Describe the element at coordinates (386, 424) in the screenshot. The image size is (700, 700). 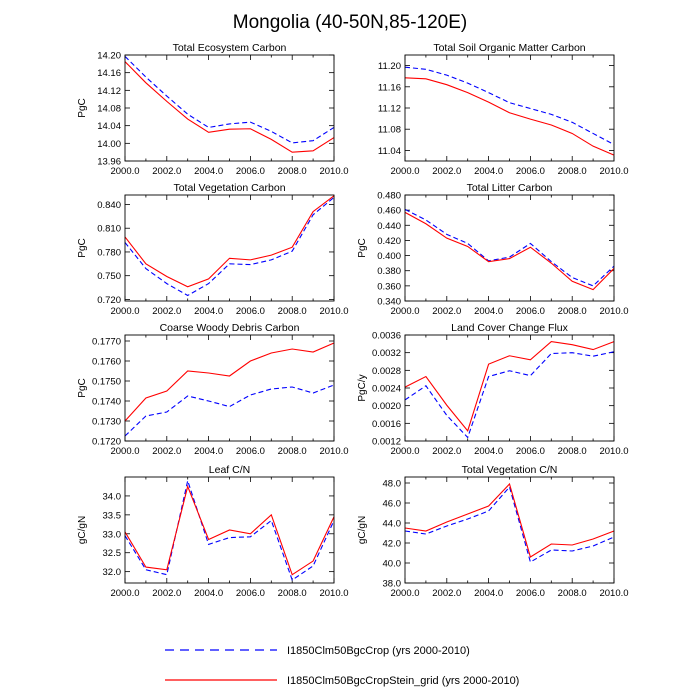
I see `y-tick-label: 0.0016` at that location.